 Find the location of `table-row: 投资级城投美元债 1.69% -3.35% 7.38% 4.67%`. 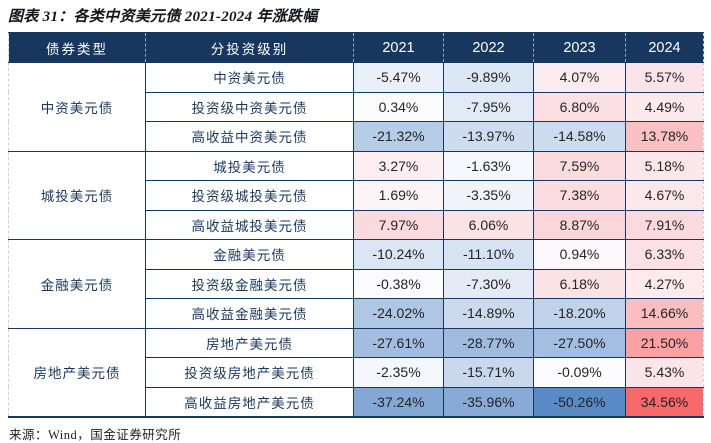

table-row: 投资级城投美元债 1.69% -3.35% 7.38% 4.67% is located at coordinates (356, 195).